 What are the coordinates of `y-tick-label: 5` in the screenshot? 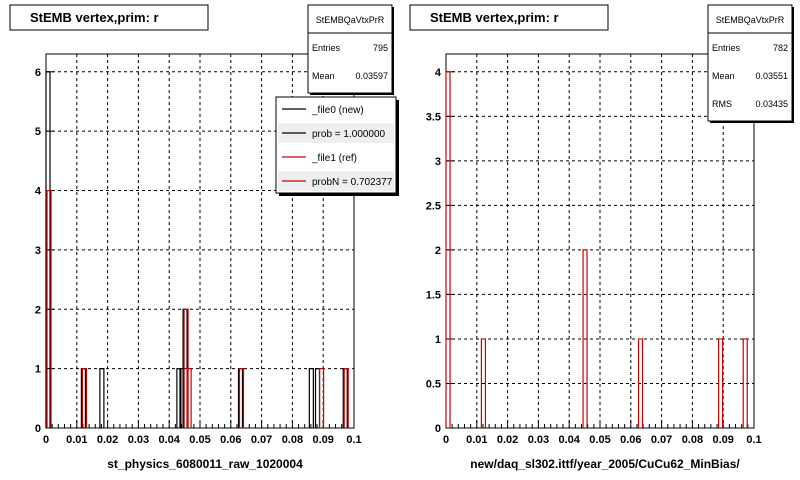 It's located at (38, 132).